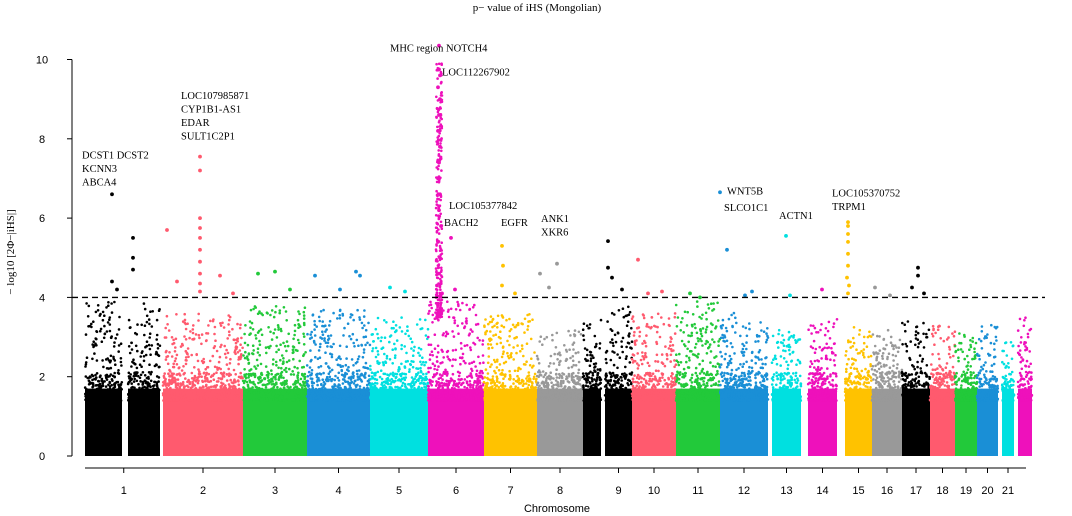  What do you see at coordinates (399, 491) in the screenshot?
I see `x-tick-label-chr5: 5` at bounding box center [399, 491].